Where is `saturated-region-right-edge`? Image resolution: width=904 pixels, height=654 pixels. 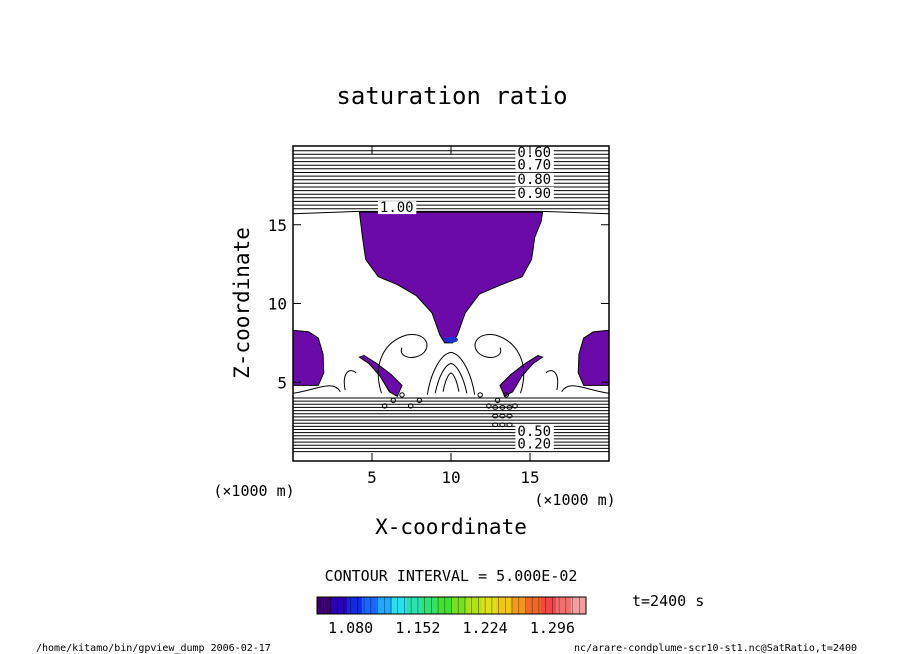 saturated-region-right-edge is located at coordinates (593, 357).